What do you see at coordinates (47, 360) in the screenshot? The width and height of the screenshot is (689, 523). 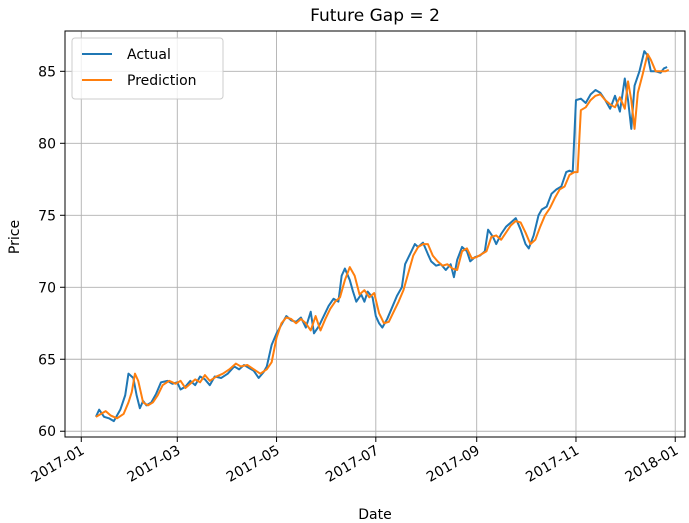 I see `y-tick-label: 65` at bounding box center [47, 360].